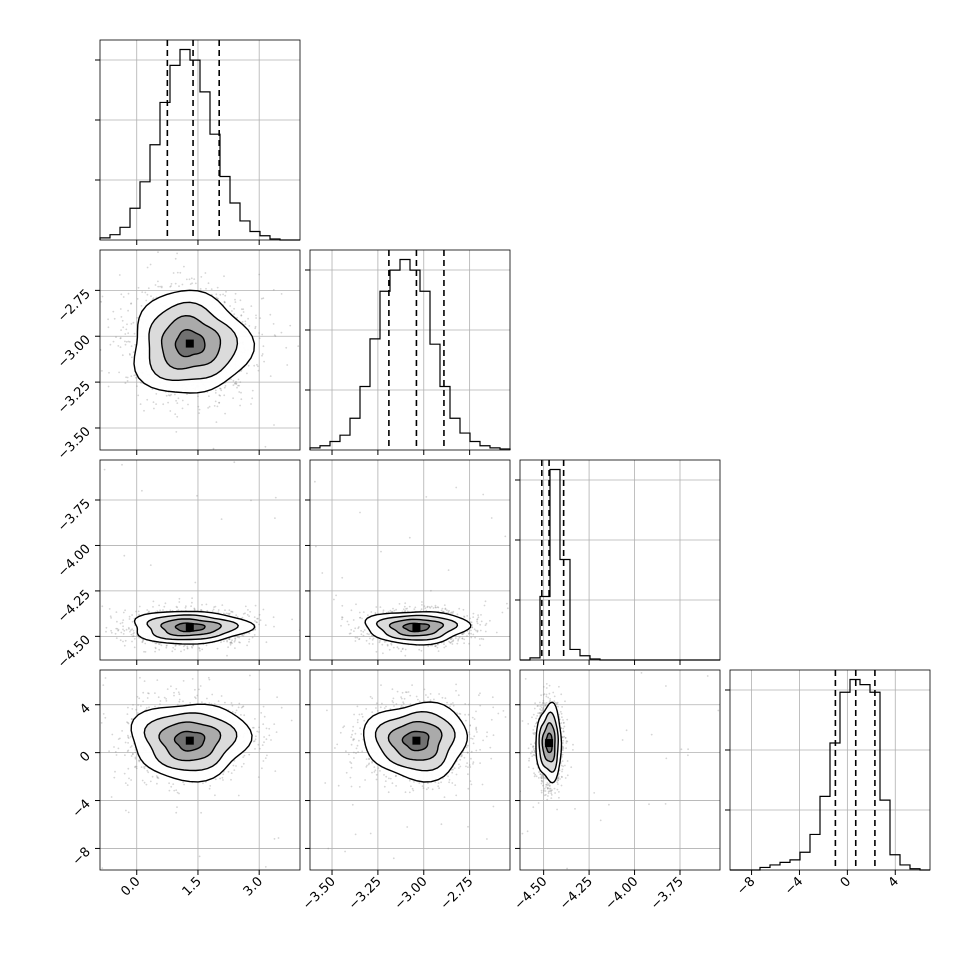 This screenshot has height=970, width=970. What do you see at coordinates (200, 140) in the screenshot?
I see `panel-frame` at bounding box center [200, 140].